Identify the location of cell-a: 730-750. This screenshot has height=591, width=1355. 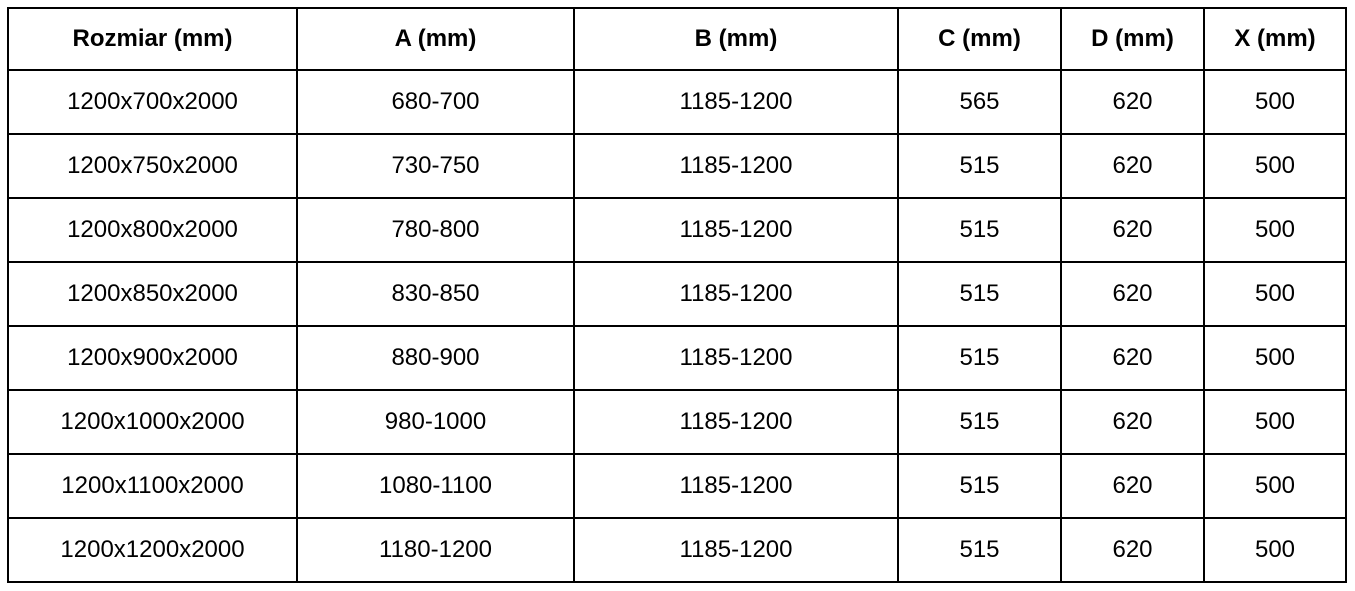
(435, 166).